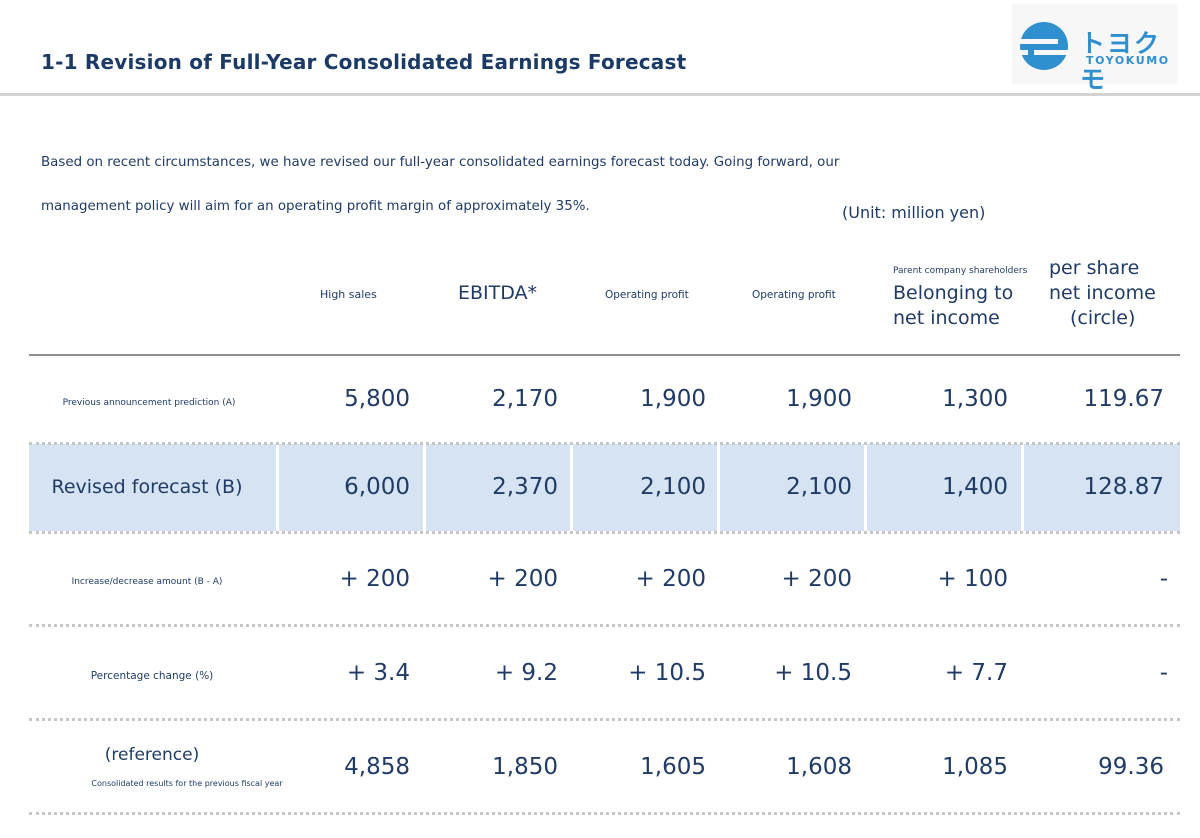 Image resolution: width=1200 pixels, height=838 pixels. Describe the element at coordinates (647, 295) in the screenshot. I see `header-operating-profit-1: Operating profit` at that location.